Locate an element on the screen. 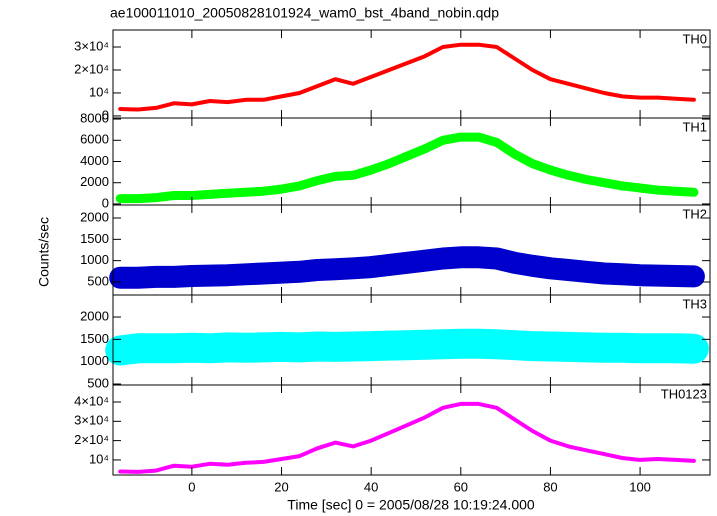 This screenshot has width=717, height=516. y-tick-label: 6000 is located at coordinates (94, 139).